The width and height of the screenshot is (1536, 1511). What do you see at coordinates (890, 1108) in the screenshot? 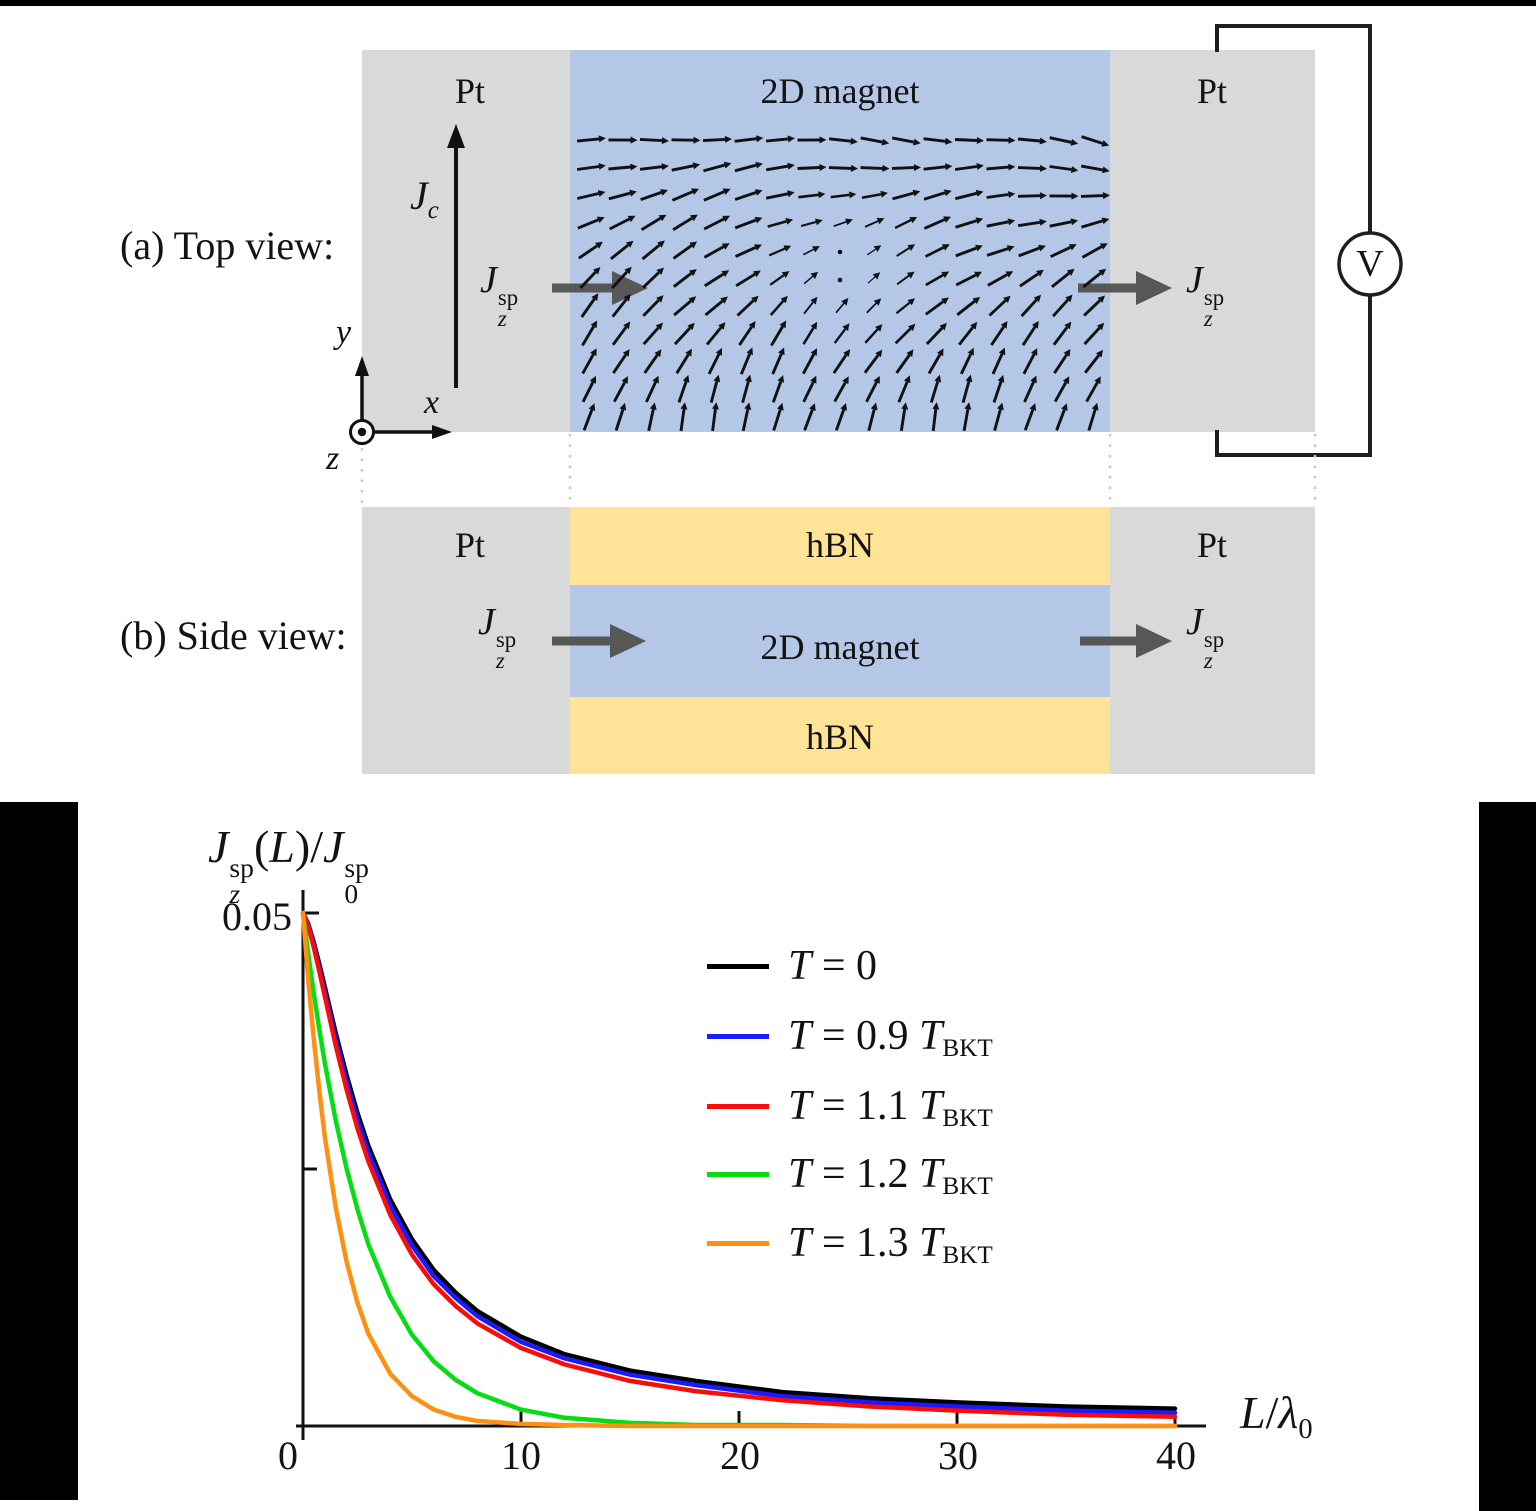
I see `legend-entry-t11: T = 1.1 TBKT` at bounding box center [890, 1108].